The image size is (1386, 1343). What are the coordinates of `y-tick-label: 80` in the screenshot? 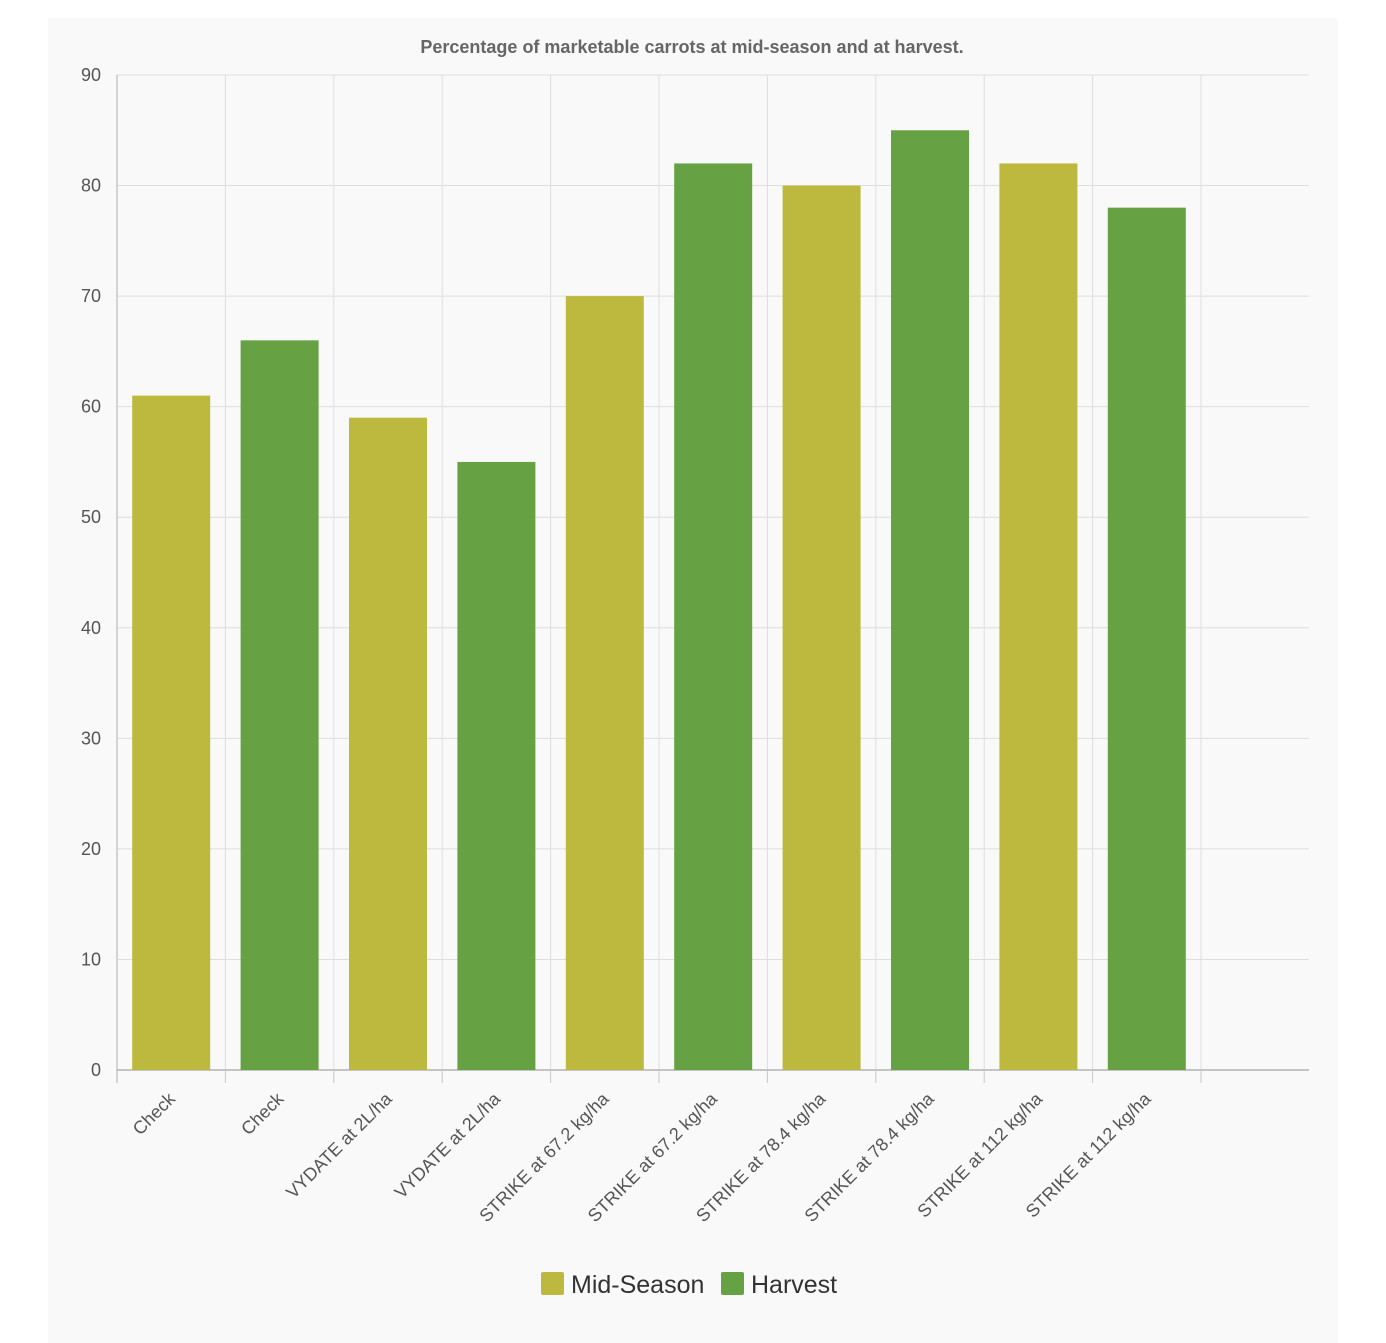 It's located at (91, 186).